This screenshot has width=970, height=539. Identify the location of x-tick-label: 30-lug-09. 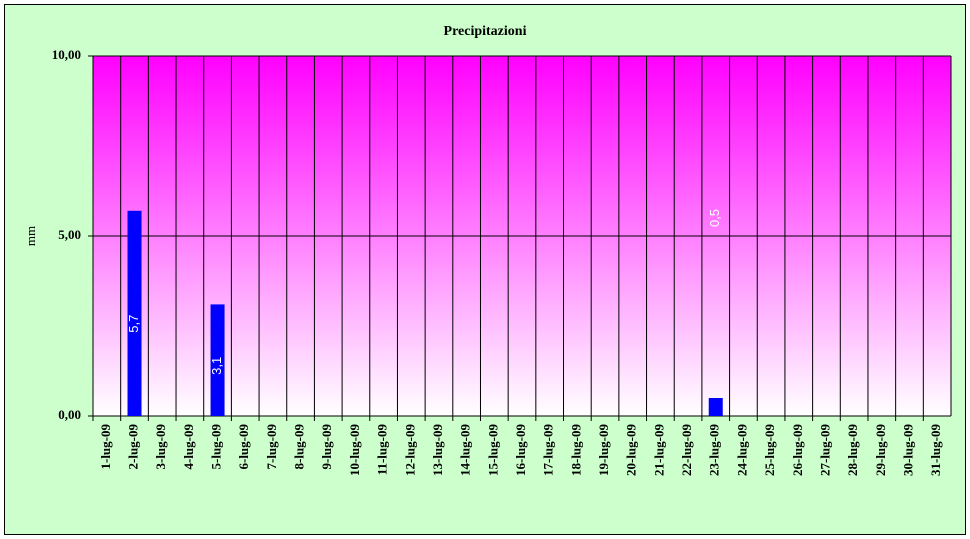
(907, 450).